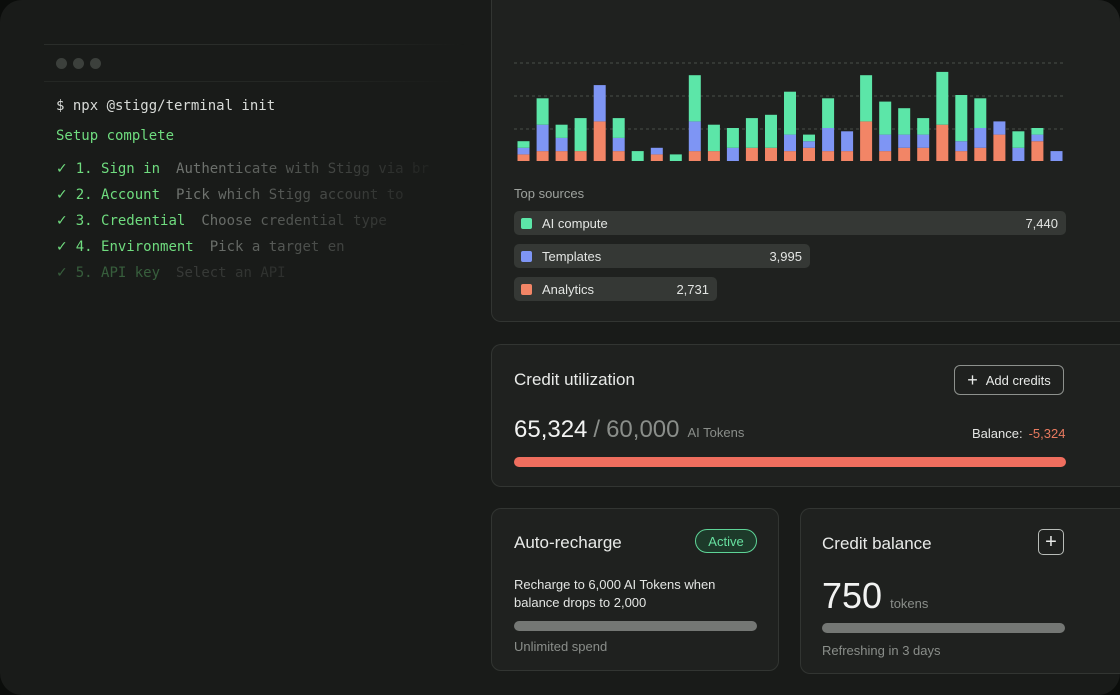 The height and width of the screenshot is (695, 1120). I want to click on credit-utilization-title: Credit utilization, so click(574, 379).